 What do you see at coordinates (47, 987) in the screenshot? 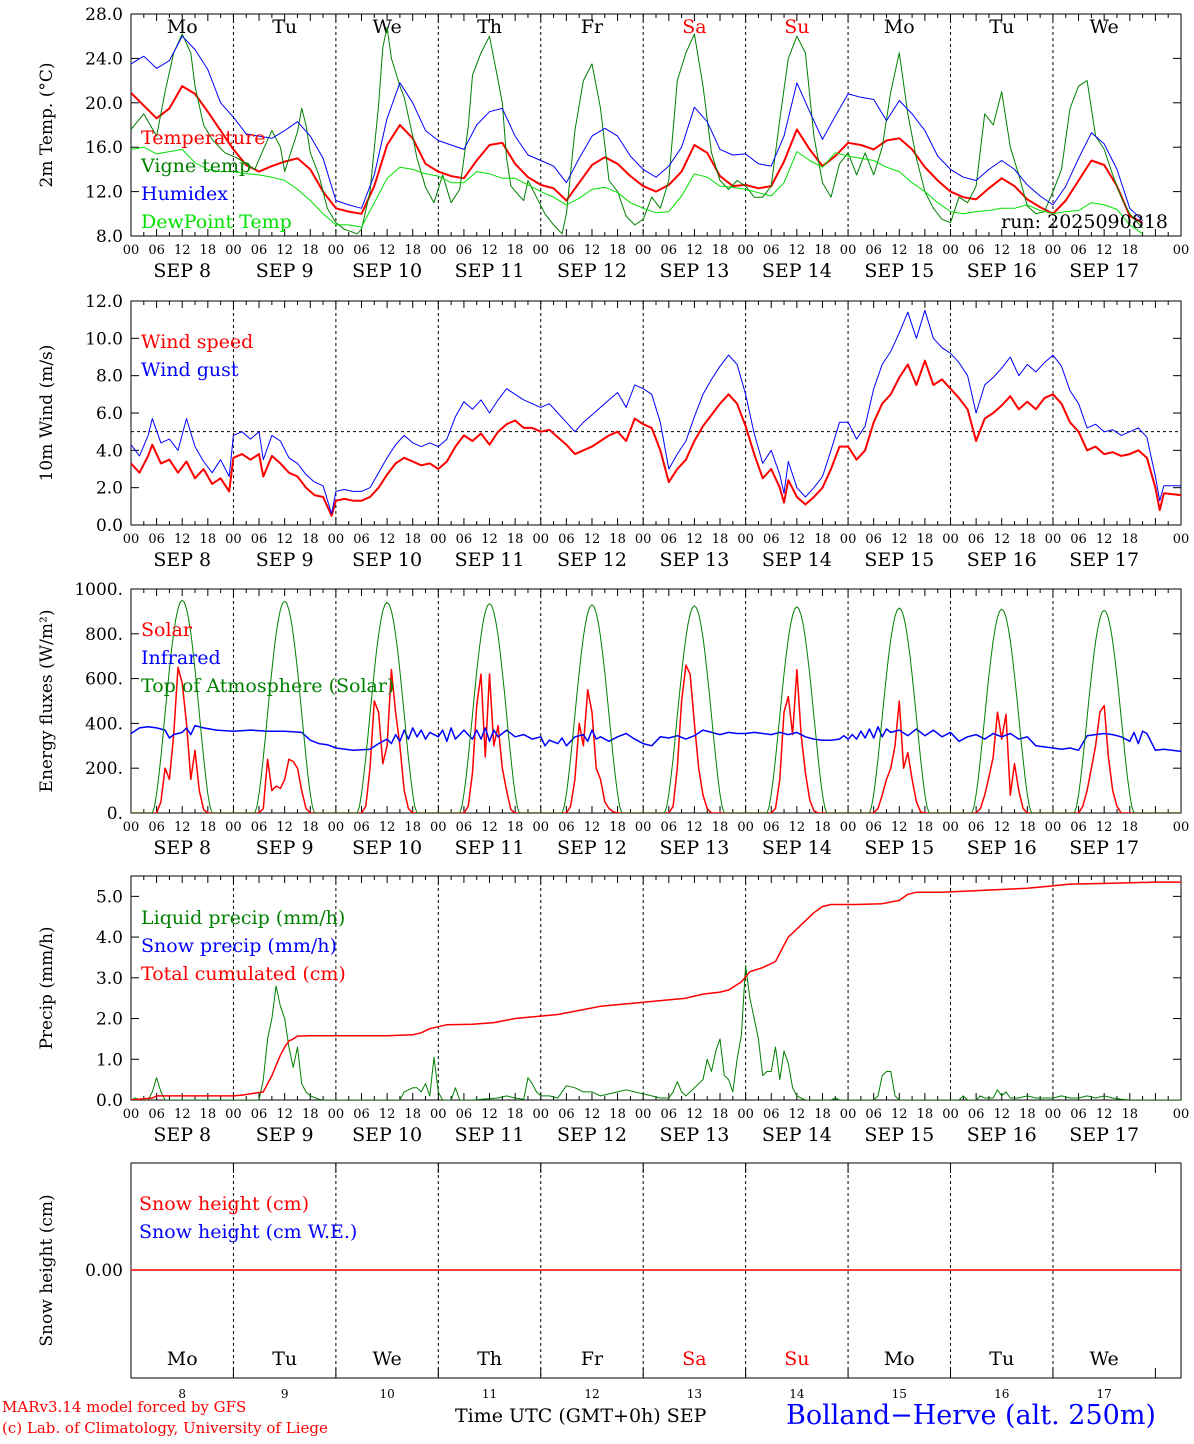
I see `y-axis-label: Precip (mm/h)` at bounding box center [47, 987].